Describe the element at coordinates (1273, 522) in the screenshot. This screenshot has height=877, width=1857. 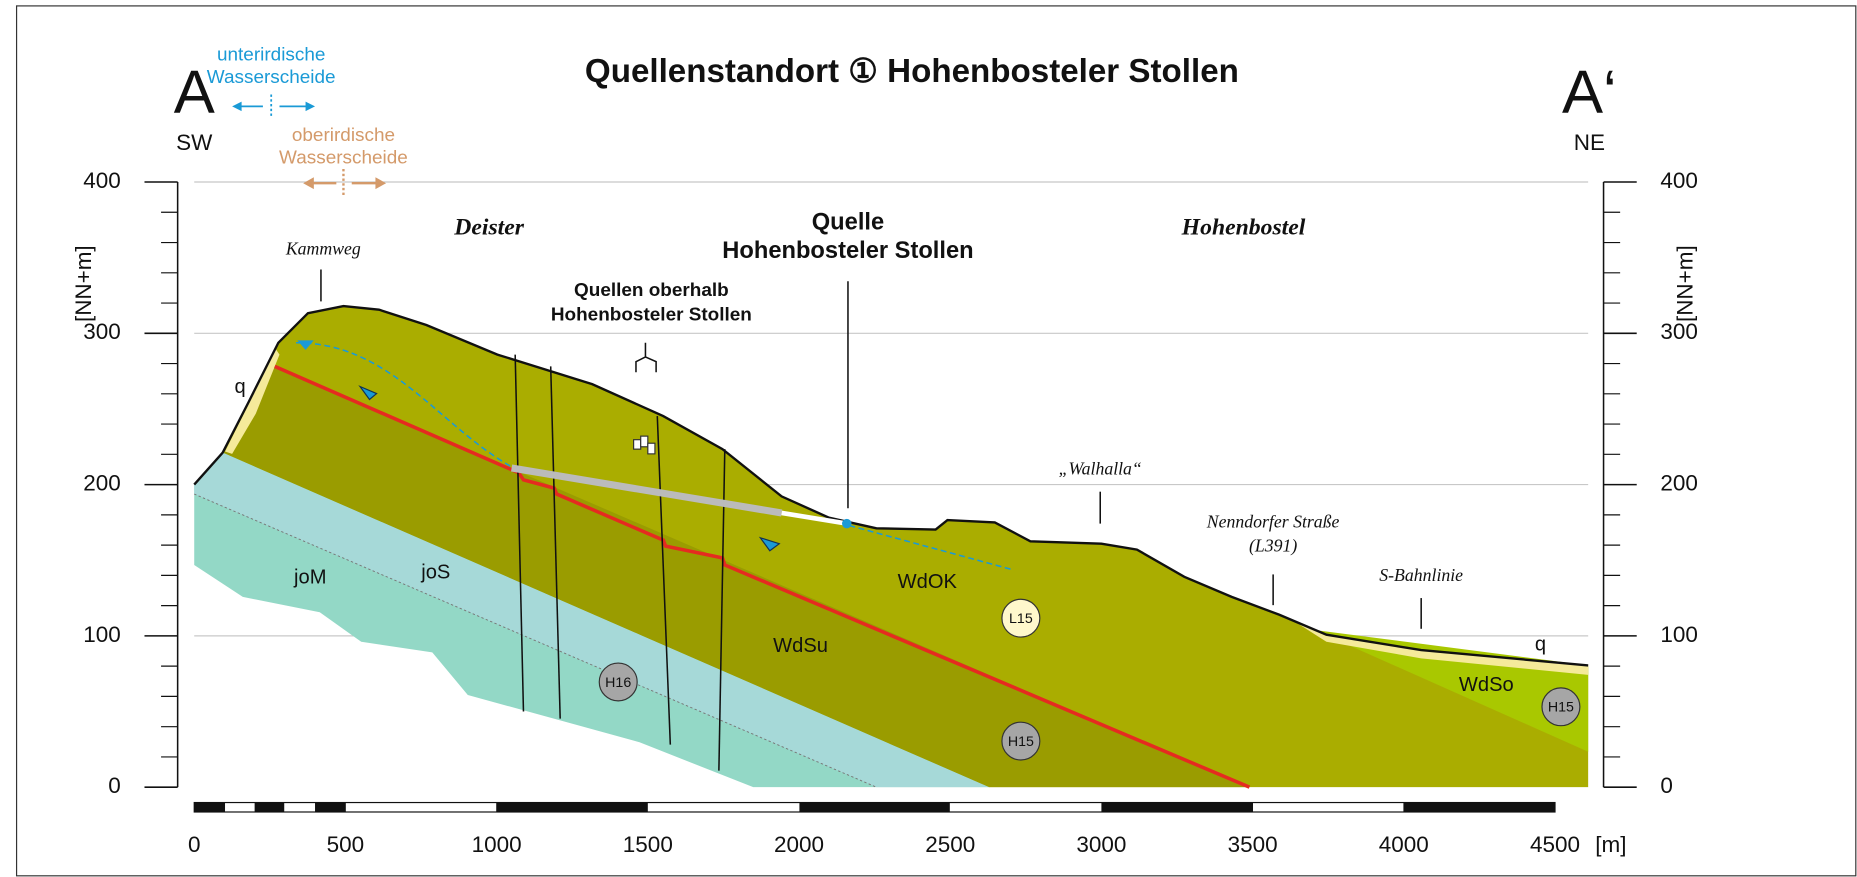
I see `place: Nenndorfer Straße` at that location.